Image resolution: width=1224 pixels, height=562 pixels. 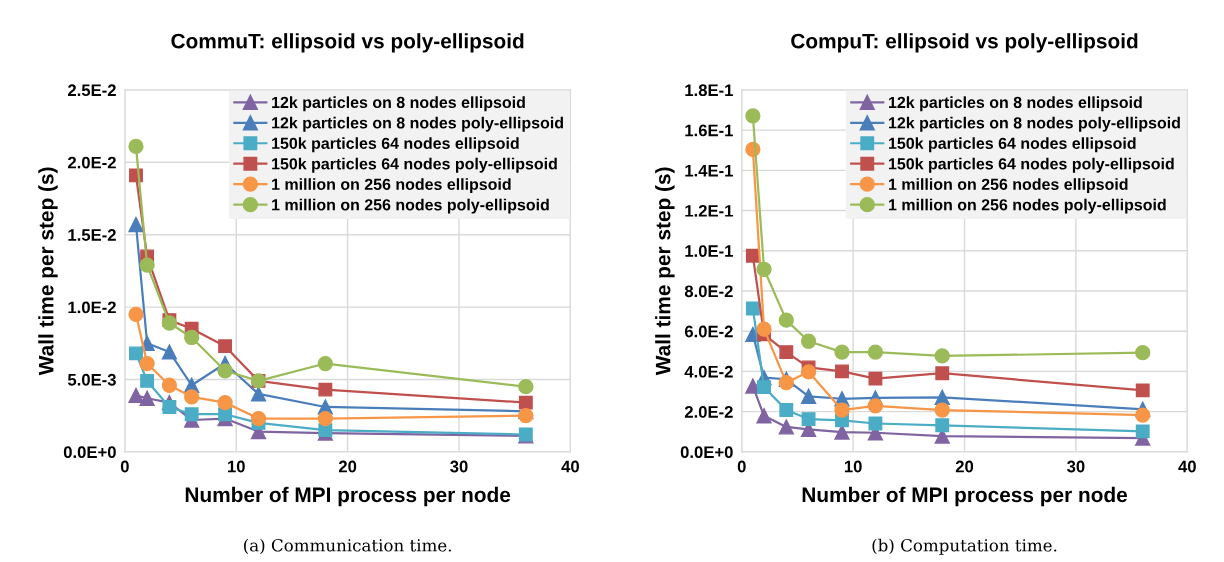 I want to click on y-tick-label: 1.5E-2, so click(x=92, y=235).